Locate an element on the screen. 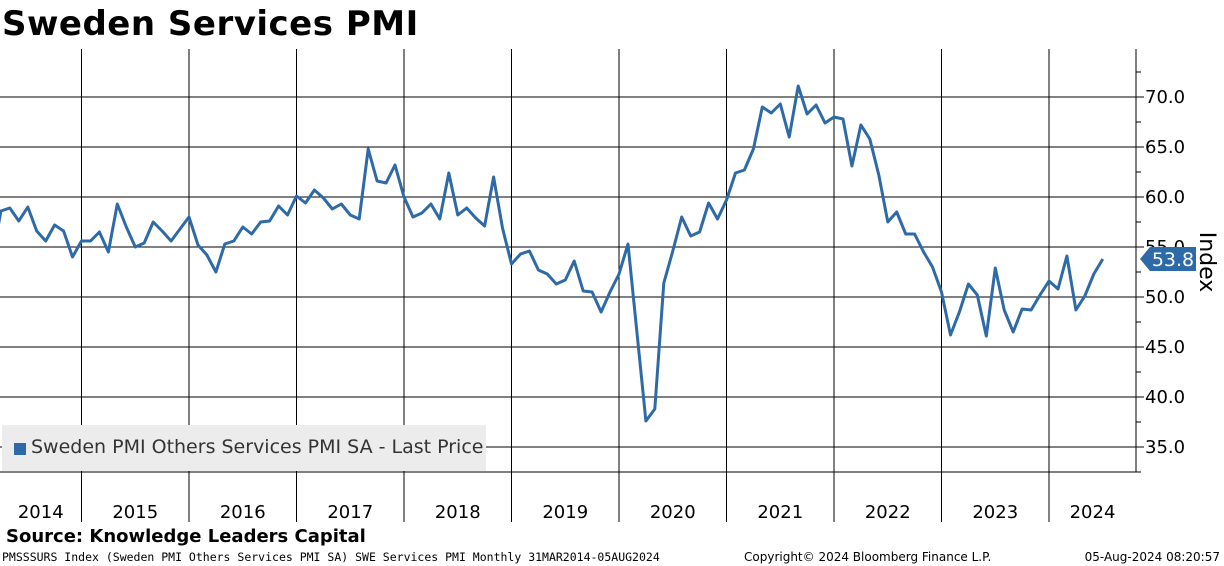 The height and width of the screenshot is (566, 1224). chart-title: Sweden Services PMI is located at coordinates (210, 24).